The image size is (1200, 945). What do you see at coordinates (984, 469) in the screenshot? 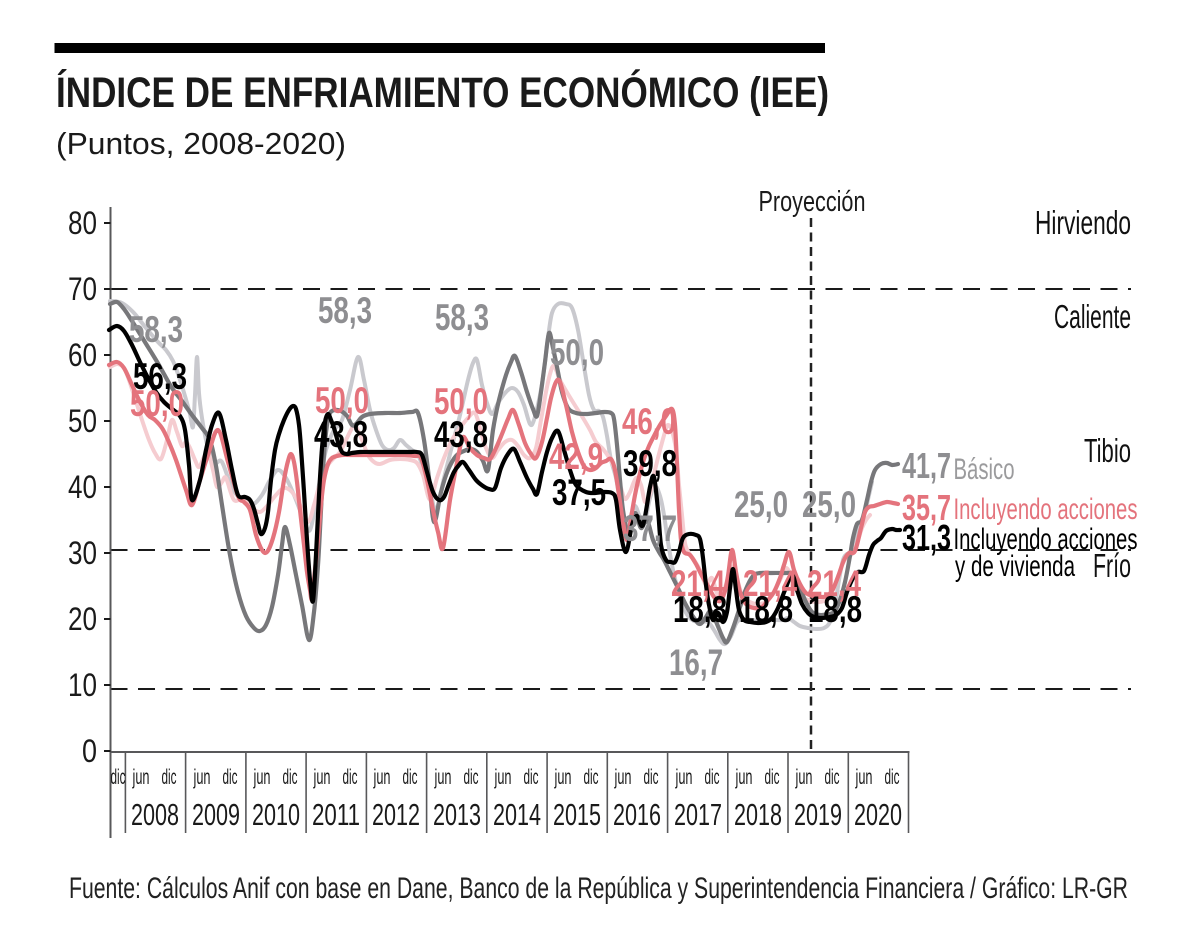
I see `svg-text: Básico` at bounding box center [984, 469].